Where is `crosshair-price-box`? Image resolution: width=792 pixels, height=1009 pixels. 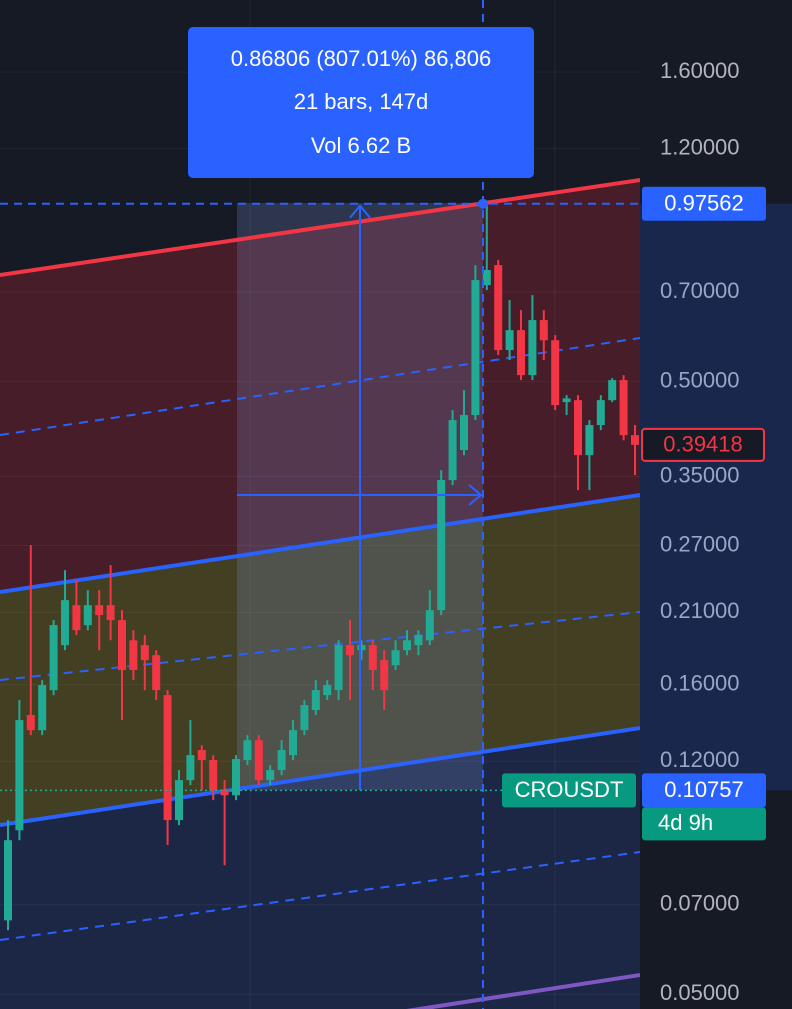
crosshair-price-box is located at coordinates (704, 203).